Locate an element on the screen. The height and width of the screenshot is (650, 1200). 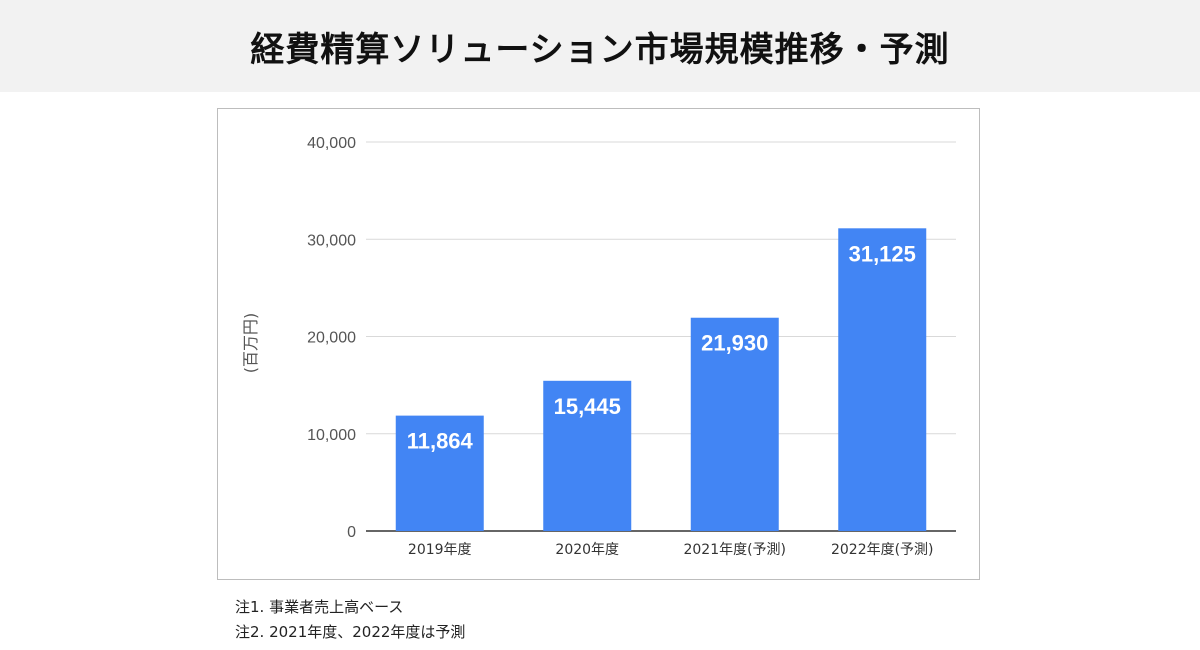
page-title: 経費精算ソリューション市場規模推移・予測 is located at coordinates (600, 49).